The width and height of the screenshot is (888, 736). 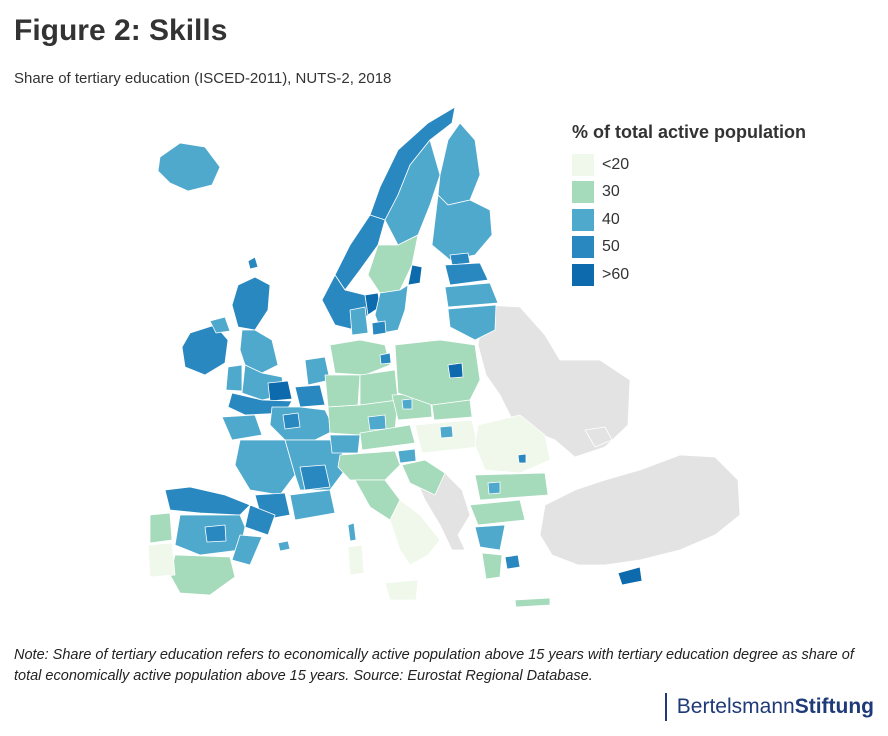 I want to click on region-spain-north, so click(x=207, y=501).